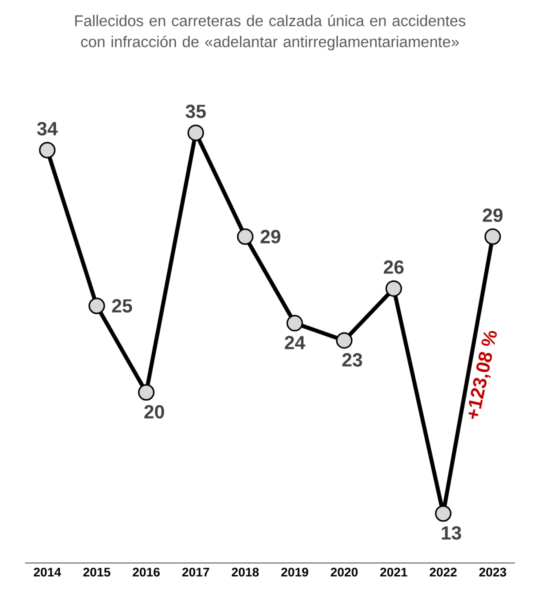 The image size is (540, 607). I want to click on chart-title: Fallecidos en carreteras de calzada única en accidentes con infracción de «adelantar antirreglamentariamente», so click(270, 32).